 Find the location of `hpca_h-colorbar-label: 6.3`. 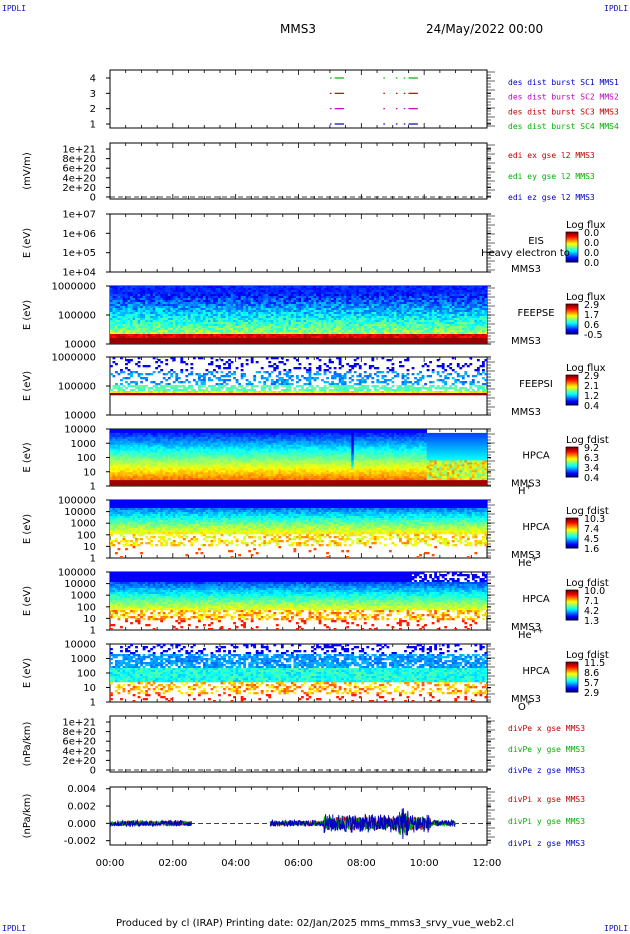

hpca_h-colorbar-label: 6.3 is located at coordinates (591, 458).